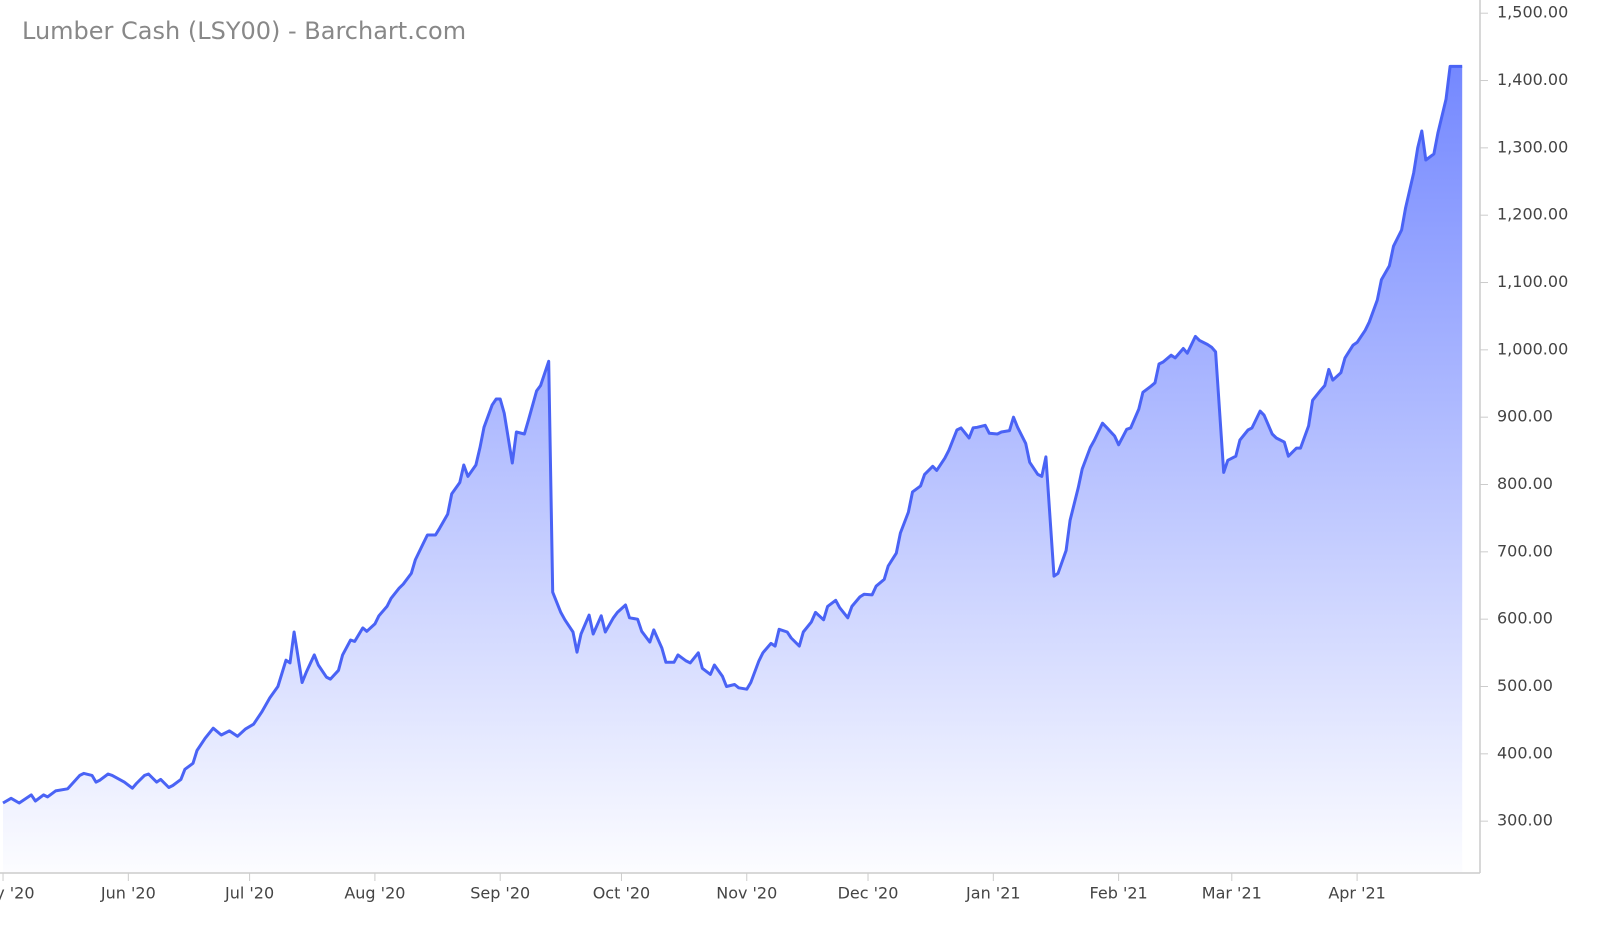 The width and height of the screenshot is (1600, 930). I want to click on x-tick-label: Jan '21, so click(993, 893).